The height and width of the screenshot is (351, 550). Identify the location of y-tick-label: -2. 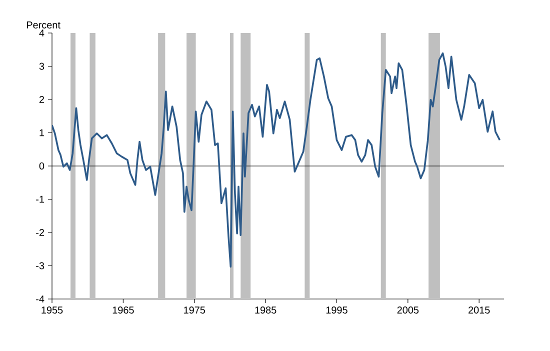
(40, 232).